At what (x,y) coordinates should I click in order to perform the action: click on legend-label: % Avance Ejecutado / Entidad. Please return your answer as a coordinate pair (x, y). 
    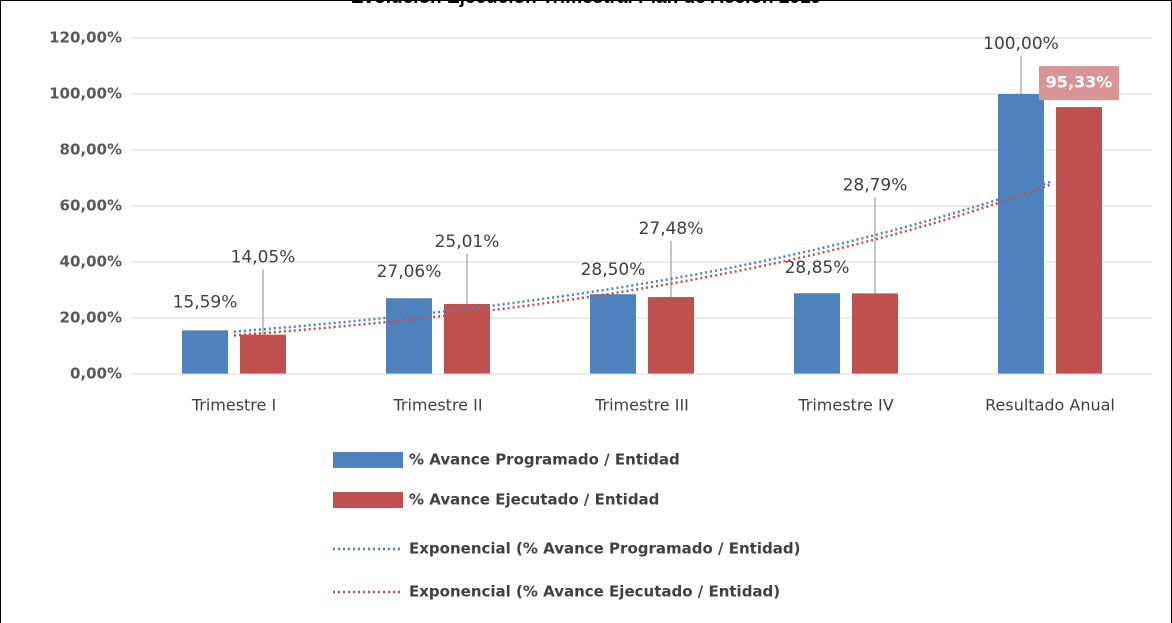
    Looking at the image, I should click on (534, 500).